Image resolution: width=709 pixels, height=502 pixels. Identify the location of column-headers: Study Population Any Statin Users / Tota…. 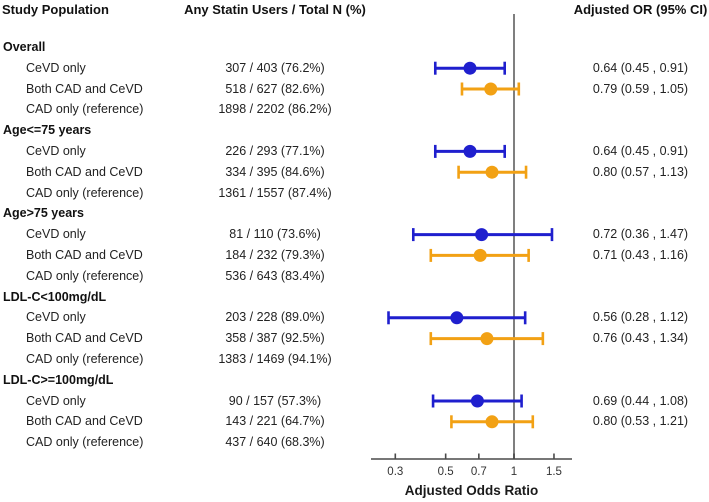
(354, 9).